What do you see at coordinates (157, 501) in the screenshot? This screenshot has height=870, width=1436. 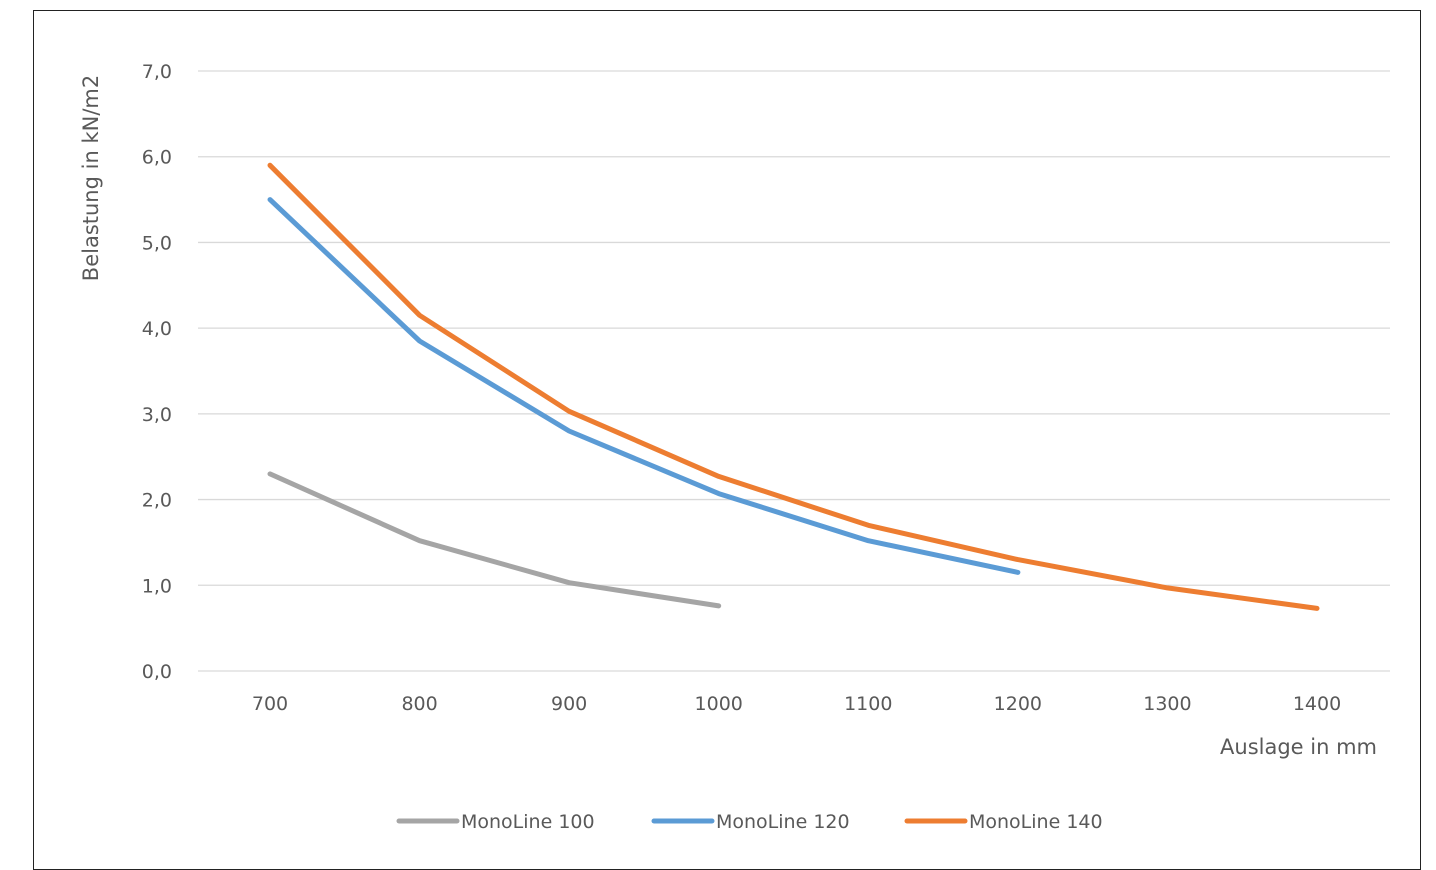 I see `y-tick-label: 2,0` at bounding box center [157, 501].